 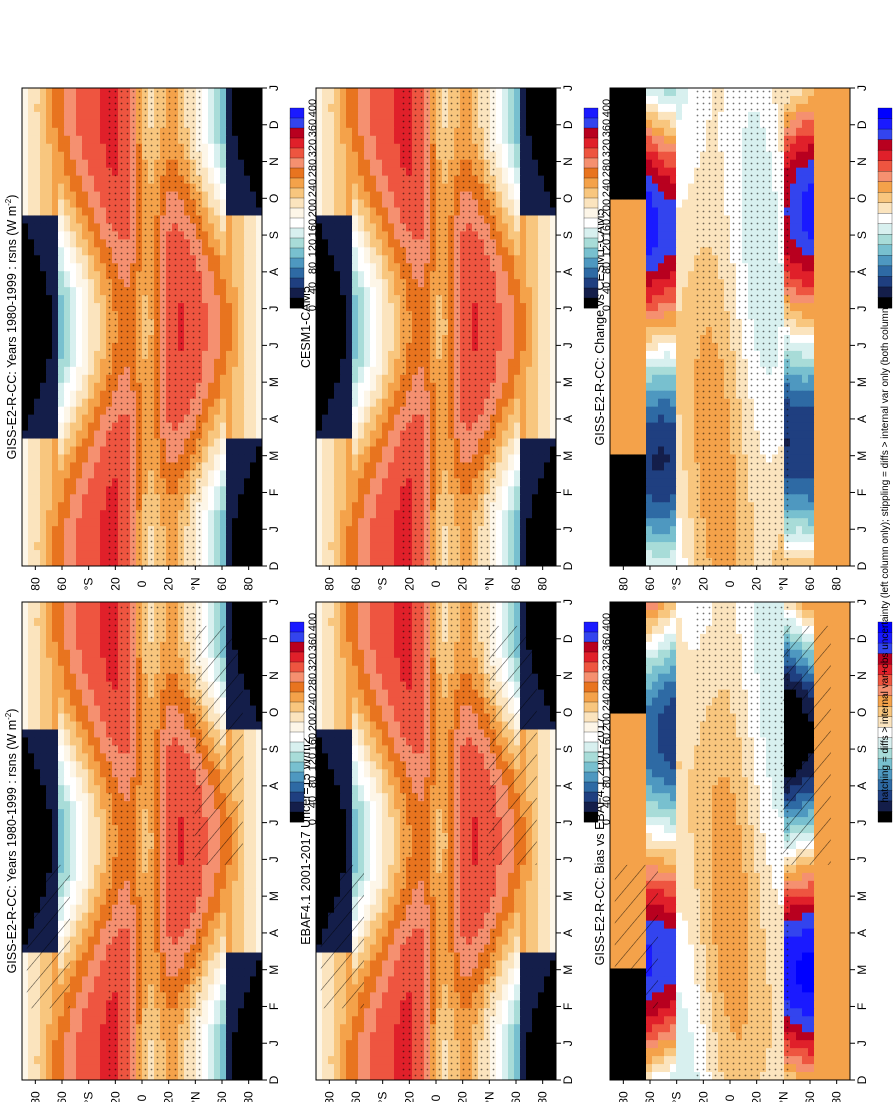 What do you see at coordinates (313, 228) in the screenshot?
I see `colorbar-label: 160` at bounding box center [313, 228].